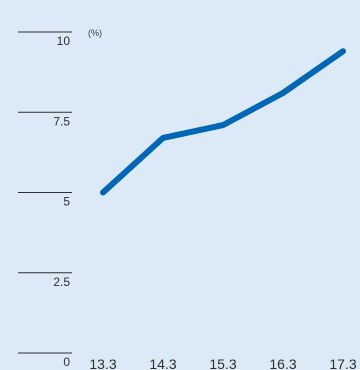 The height and width of the screenshot is (370, 360). I want to click on x-tick-label: 16.3, so click(282, 363).